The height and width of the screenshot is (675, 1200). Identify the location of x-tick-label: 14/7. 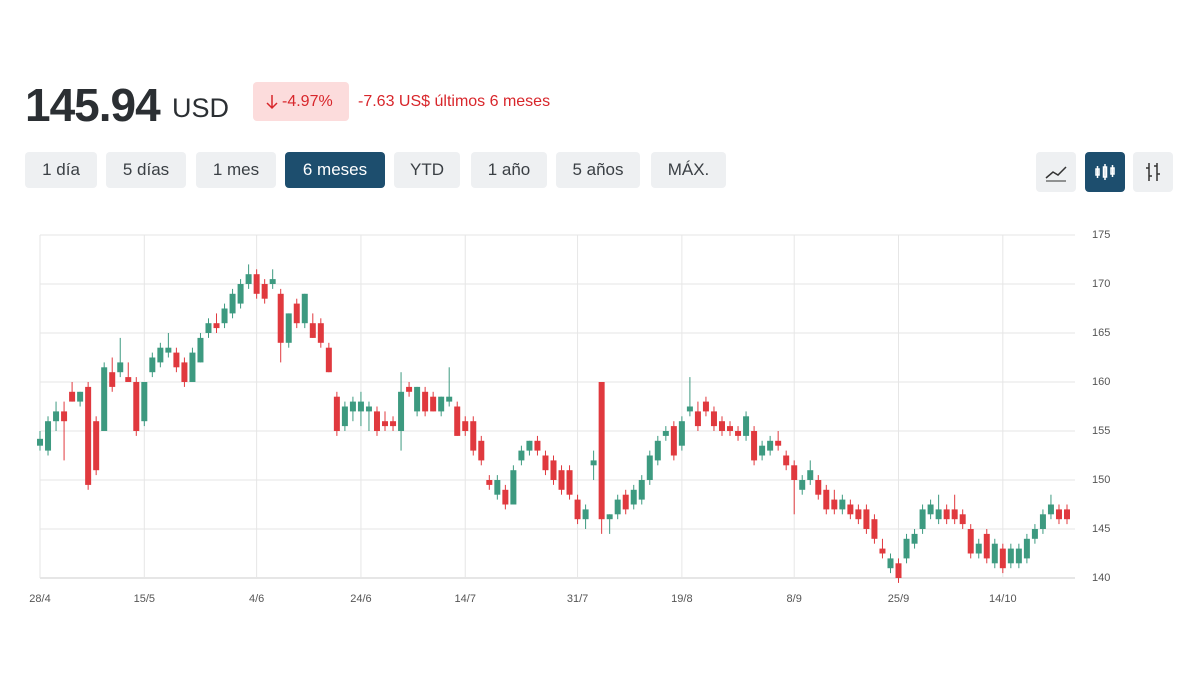
(465, 599).